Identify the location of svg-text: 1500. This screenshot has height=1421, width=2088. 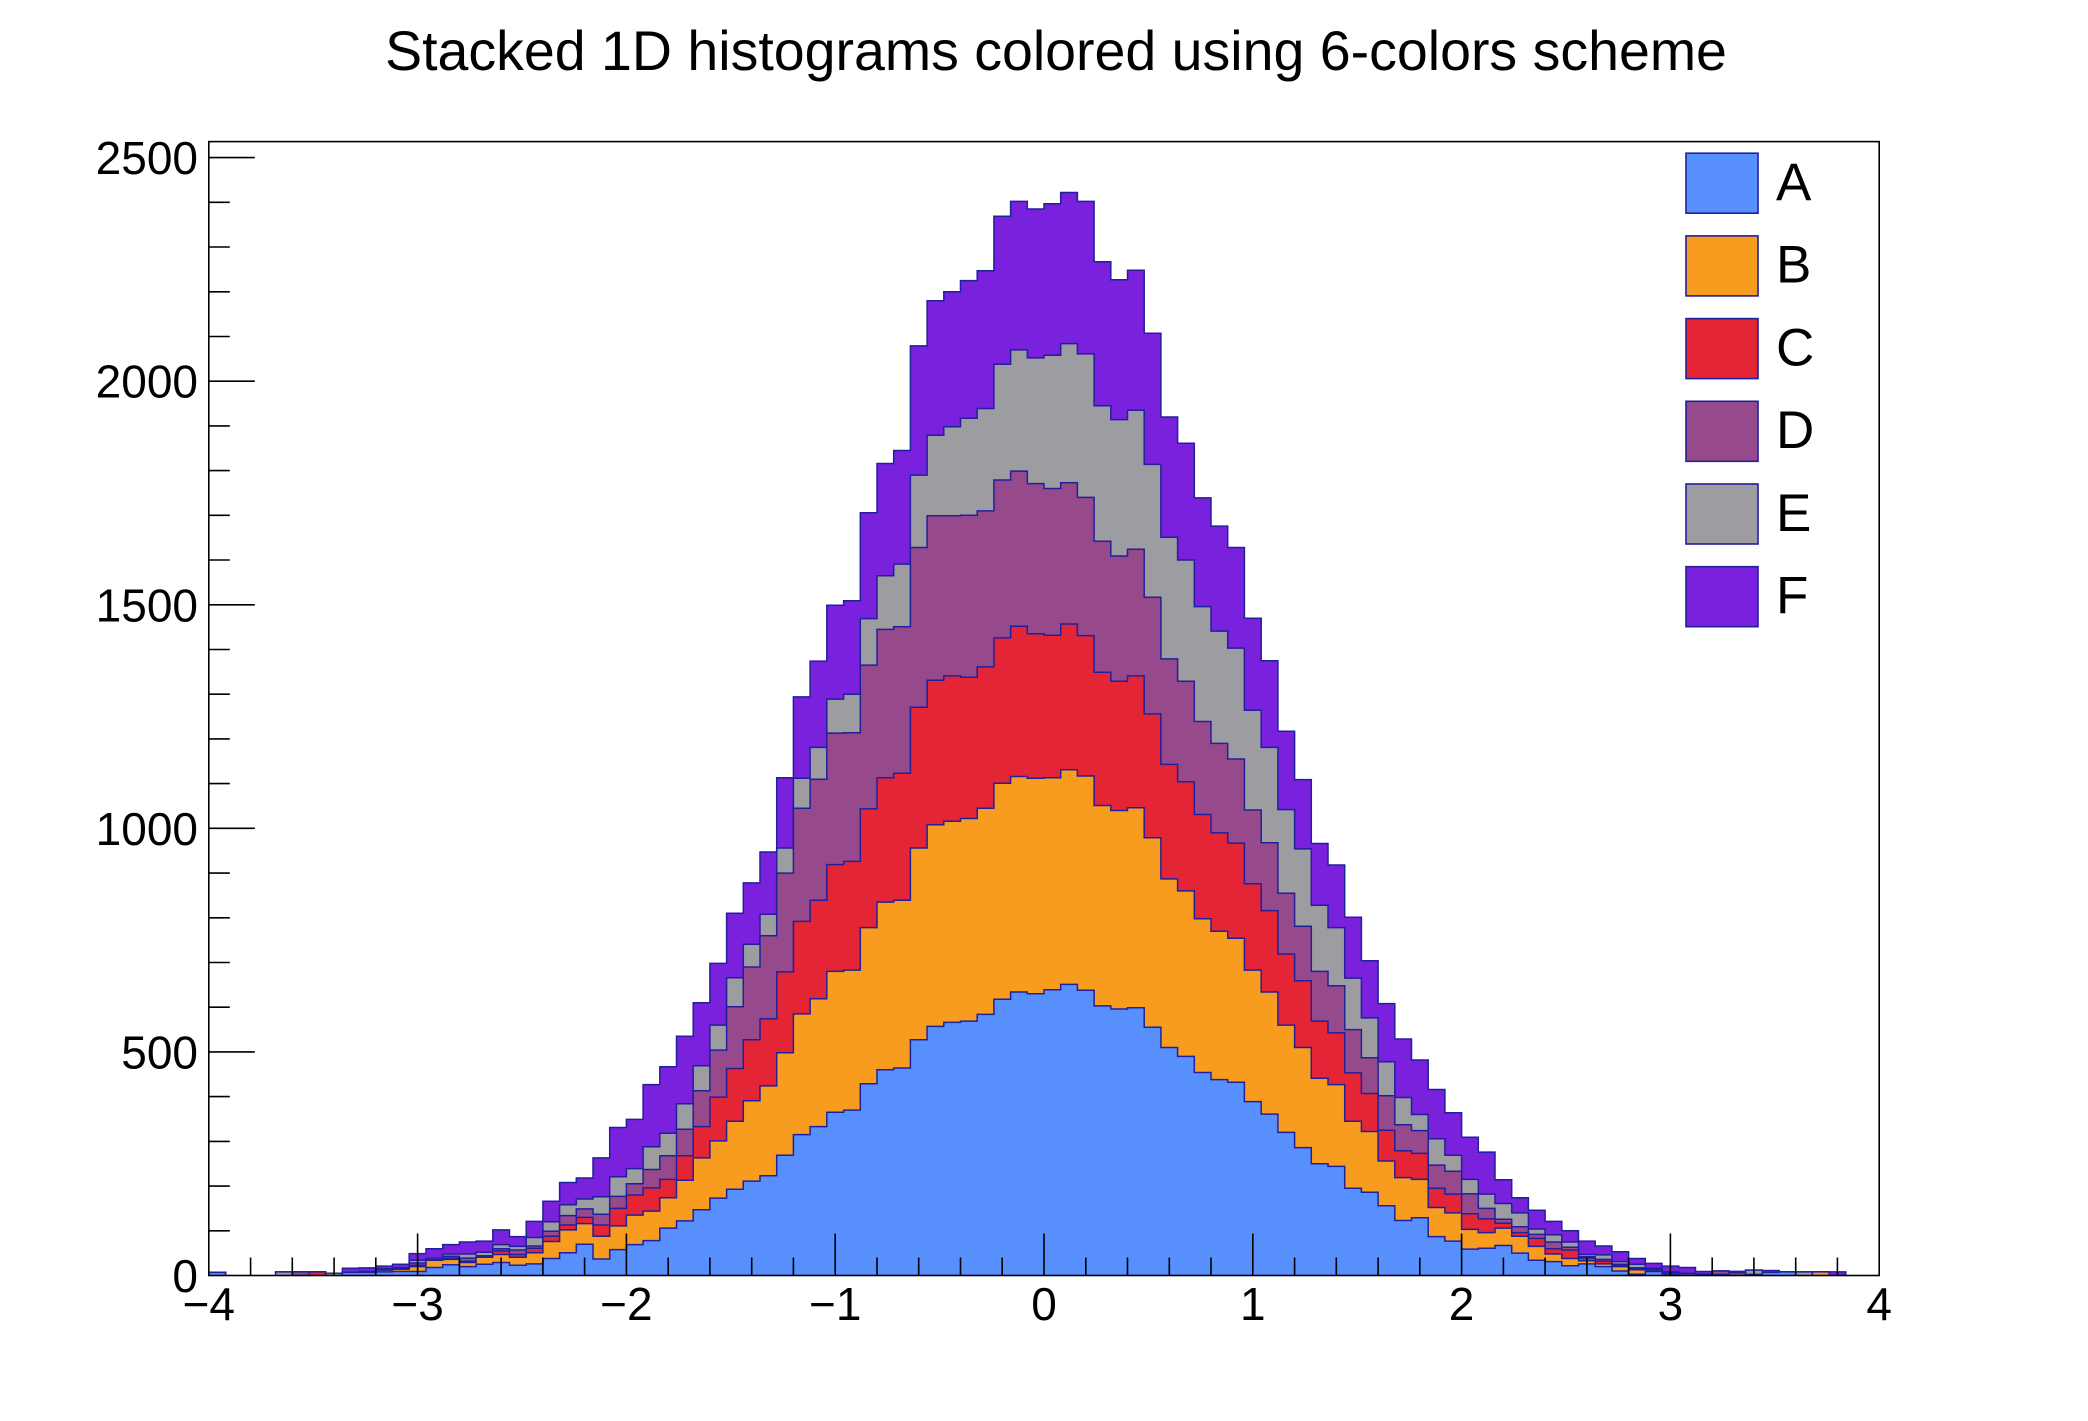
(147, 605).